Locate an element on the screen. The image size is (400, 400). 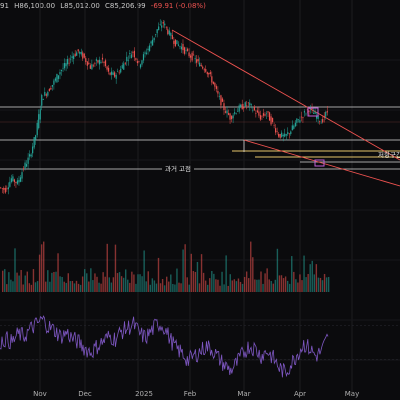
ohlc-close: C85,206.99 is located at coordinates (125, 6).